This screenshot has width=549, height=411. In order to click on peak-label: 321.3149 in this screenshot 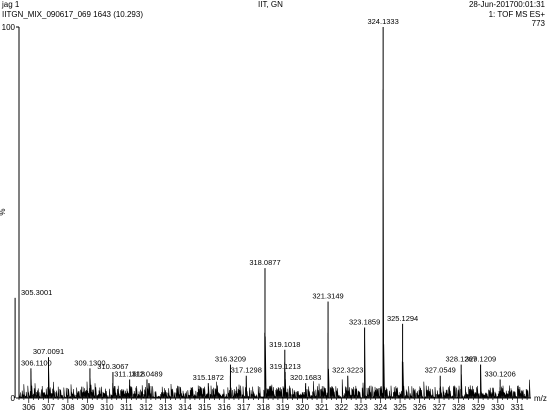, I will do `click(327, 296)`.